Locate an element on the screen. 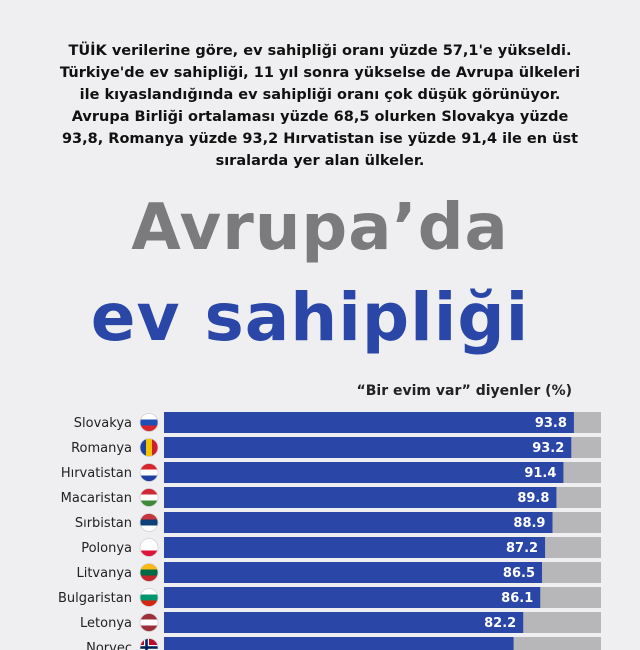  value-label: 91.4 is located at coordinates (540, 473).